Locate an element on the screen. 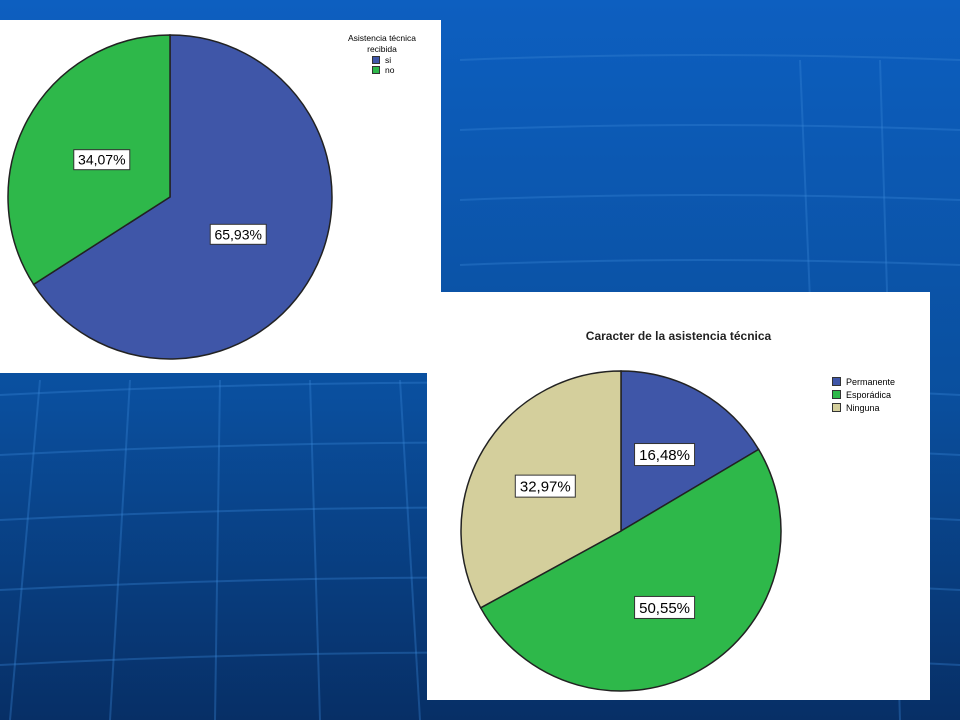  chart-title: Caracter de la asistencia técnica is located at coordinates (678, 336).